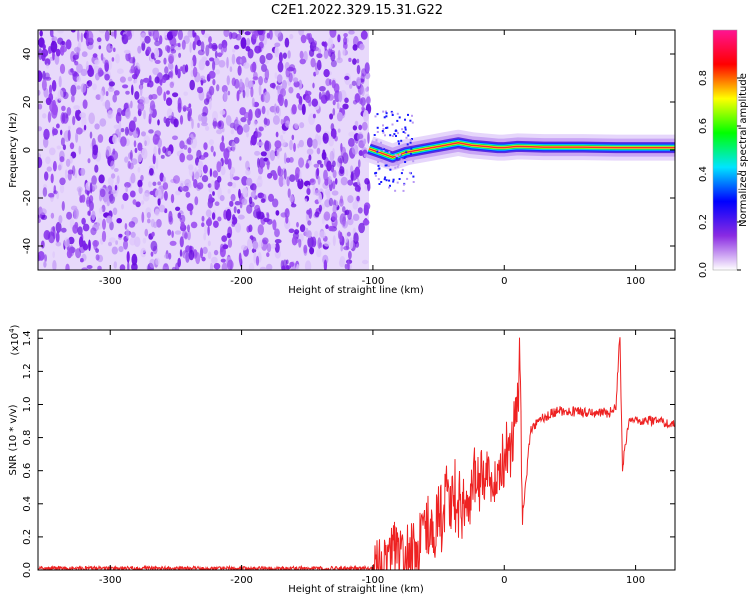  Describe the element at coordinates (13, 439) in the screenshot. I see `snr-y-label: SNR (10 * v/v)` at that location.